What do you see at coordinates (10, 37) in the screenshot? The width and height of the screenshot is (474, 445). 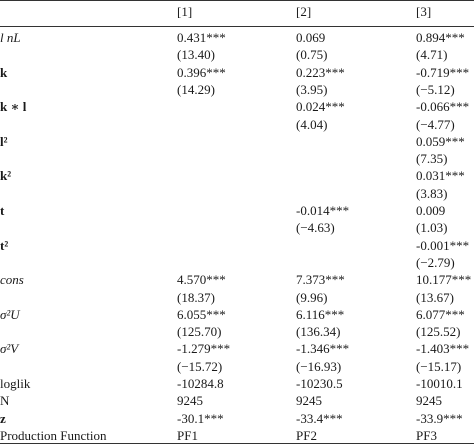 I see `row-label: l nL` at bounding box center [10, 37].